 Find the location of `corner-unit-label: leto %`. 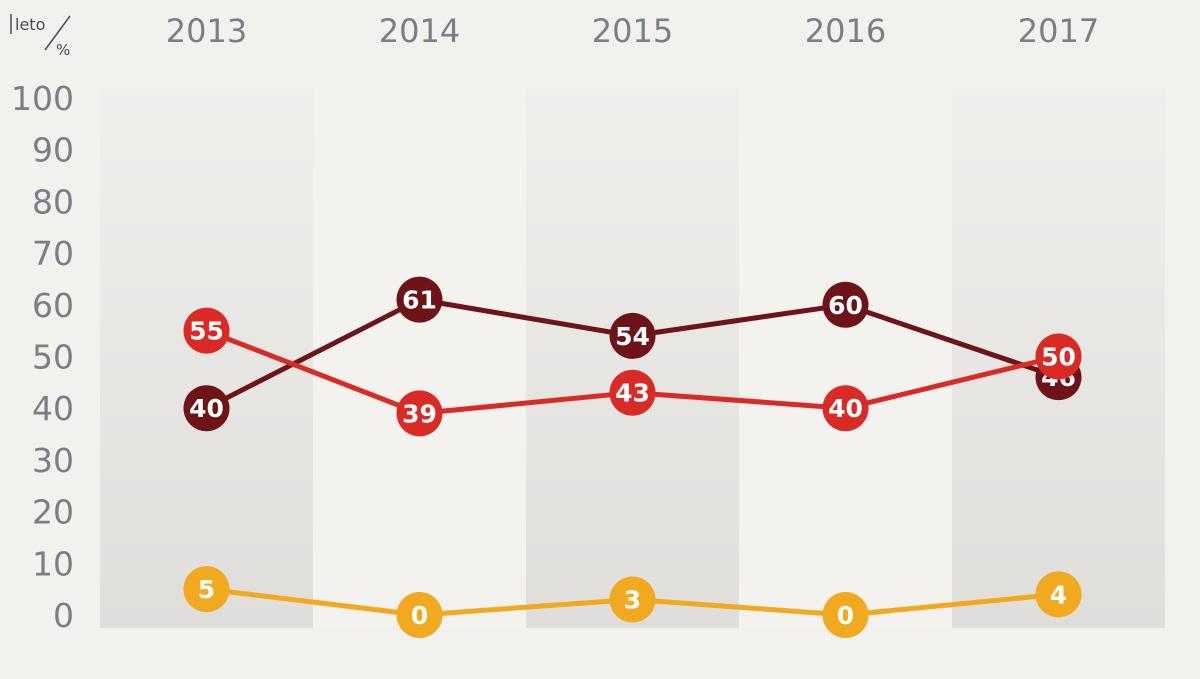

corner-unit-label: leto % is located at coordinates (40, 36).